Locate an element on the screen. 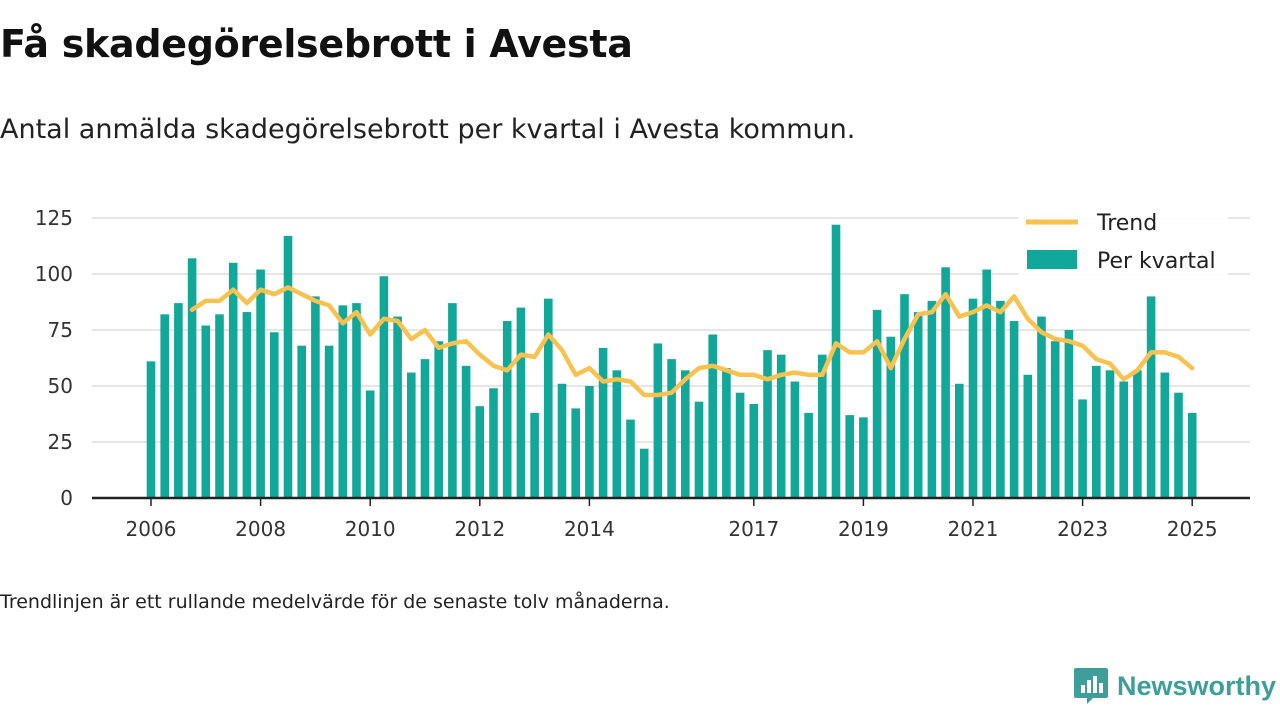 Image resolution: width=1280 pixels, height=720 pixels. y-tick-label: 50 is located at coordinates (60, 386).